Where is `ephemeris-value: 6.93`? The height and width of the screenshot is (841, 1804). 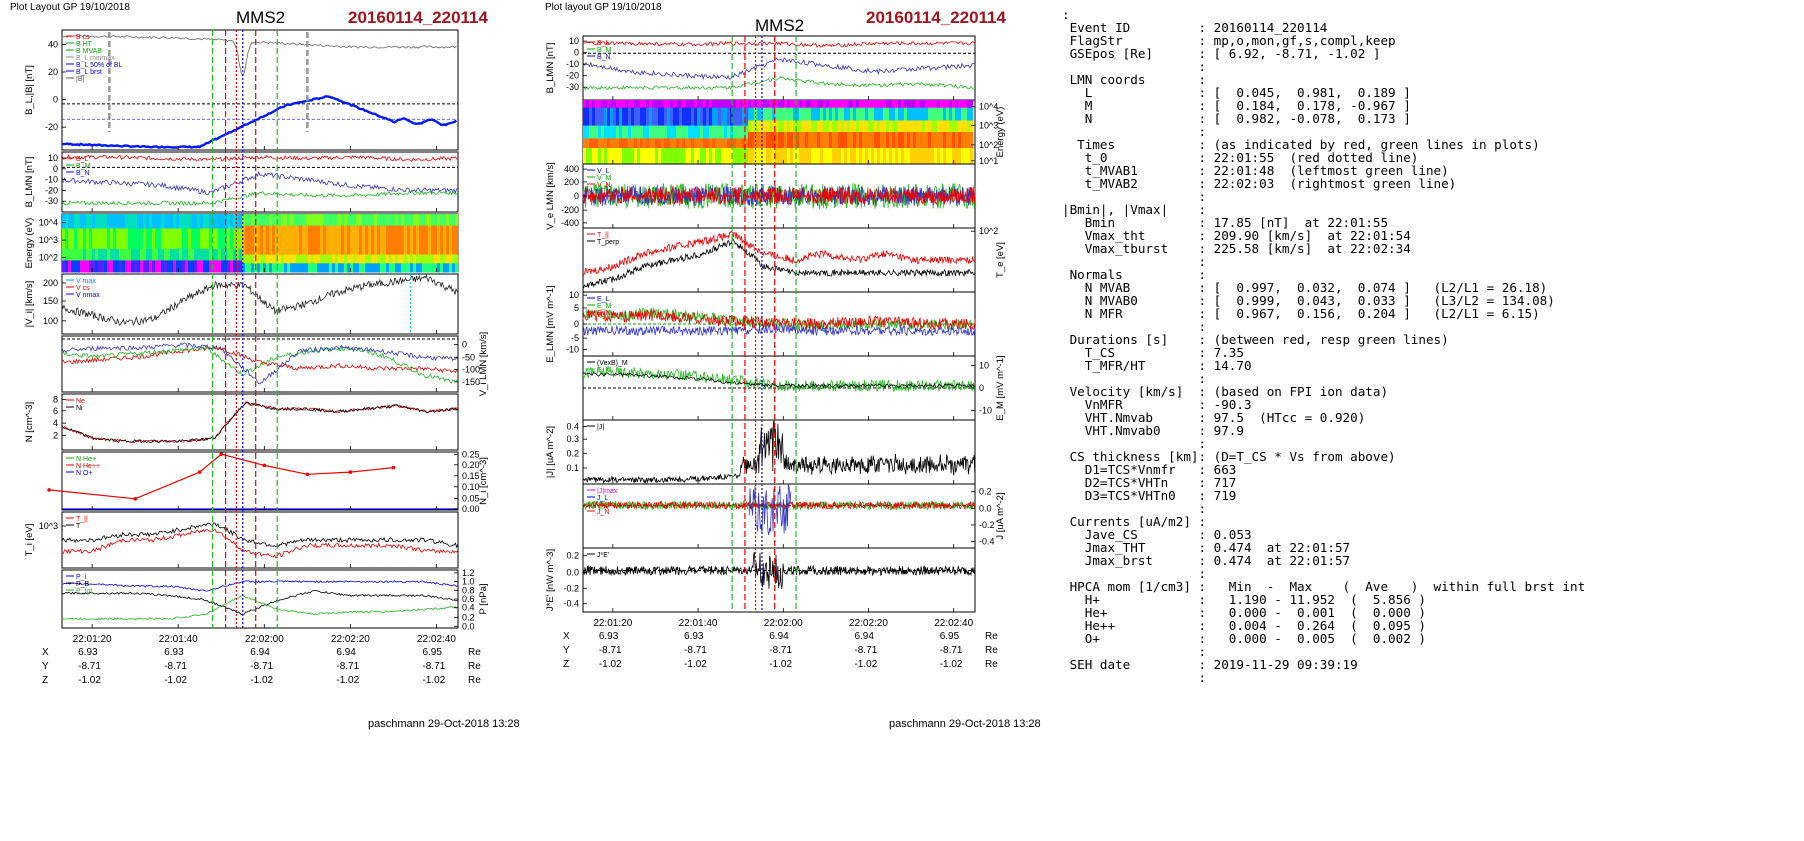 ephemeris-value: 6.93 is located at coordinates (608, 636).